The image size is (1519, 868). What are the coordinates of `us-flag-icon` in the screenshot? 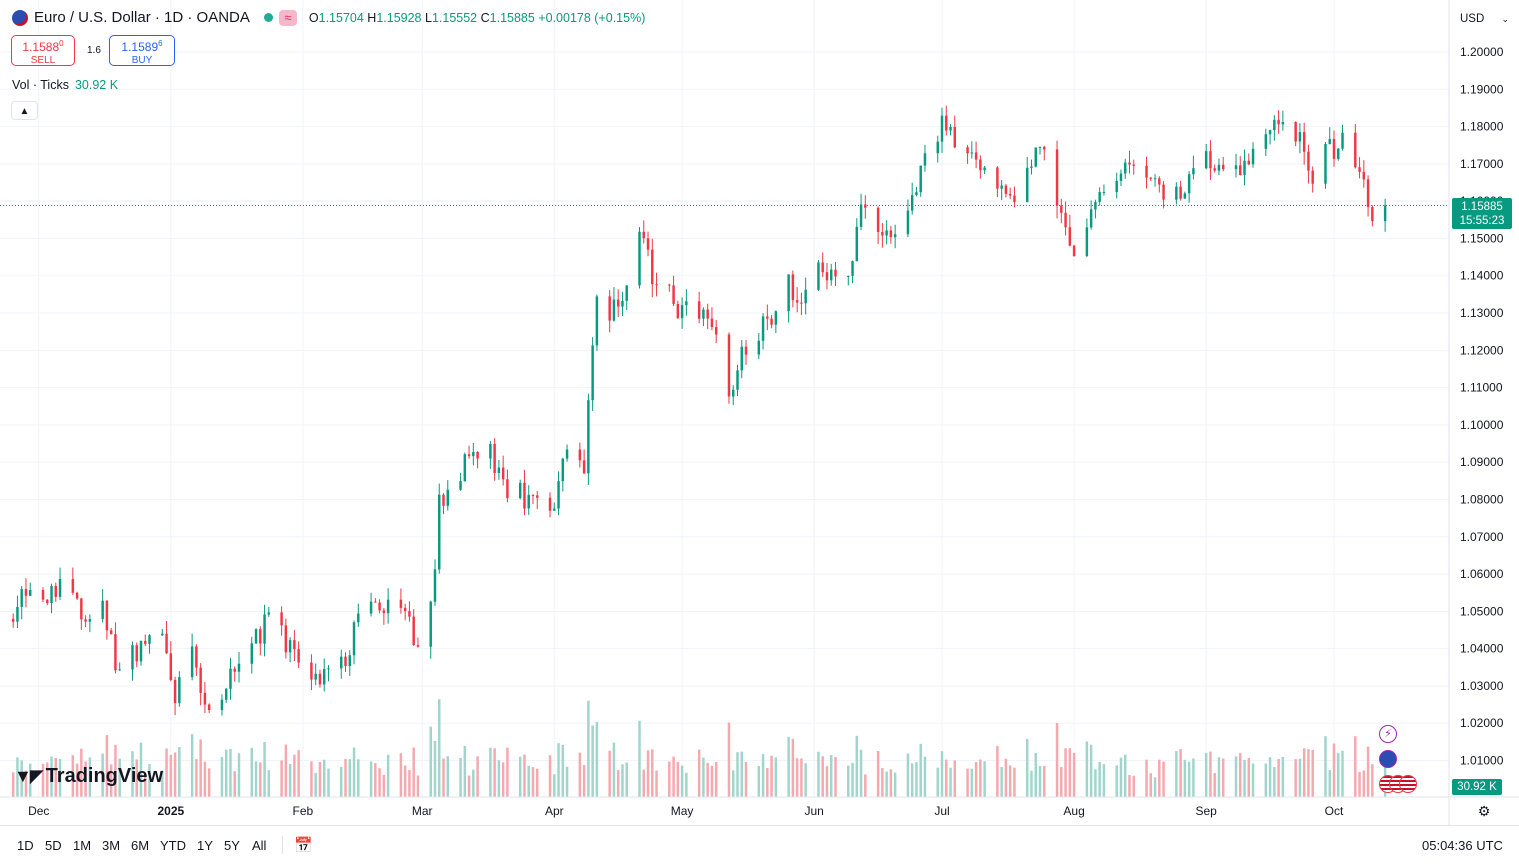 It's located at (1408, 784).